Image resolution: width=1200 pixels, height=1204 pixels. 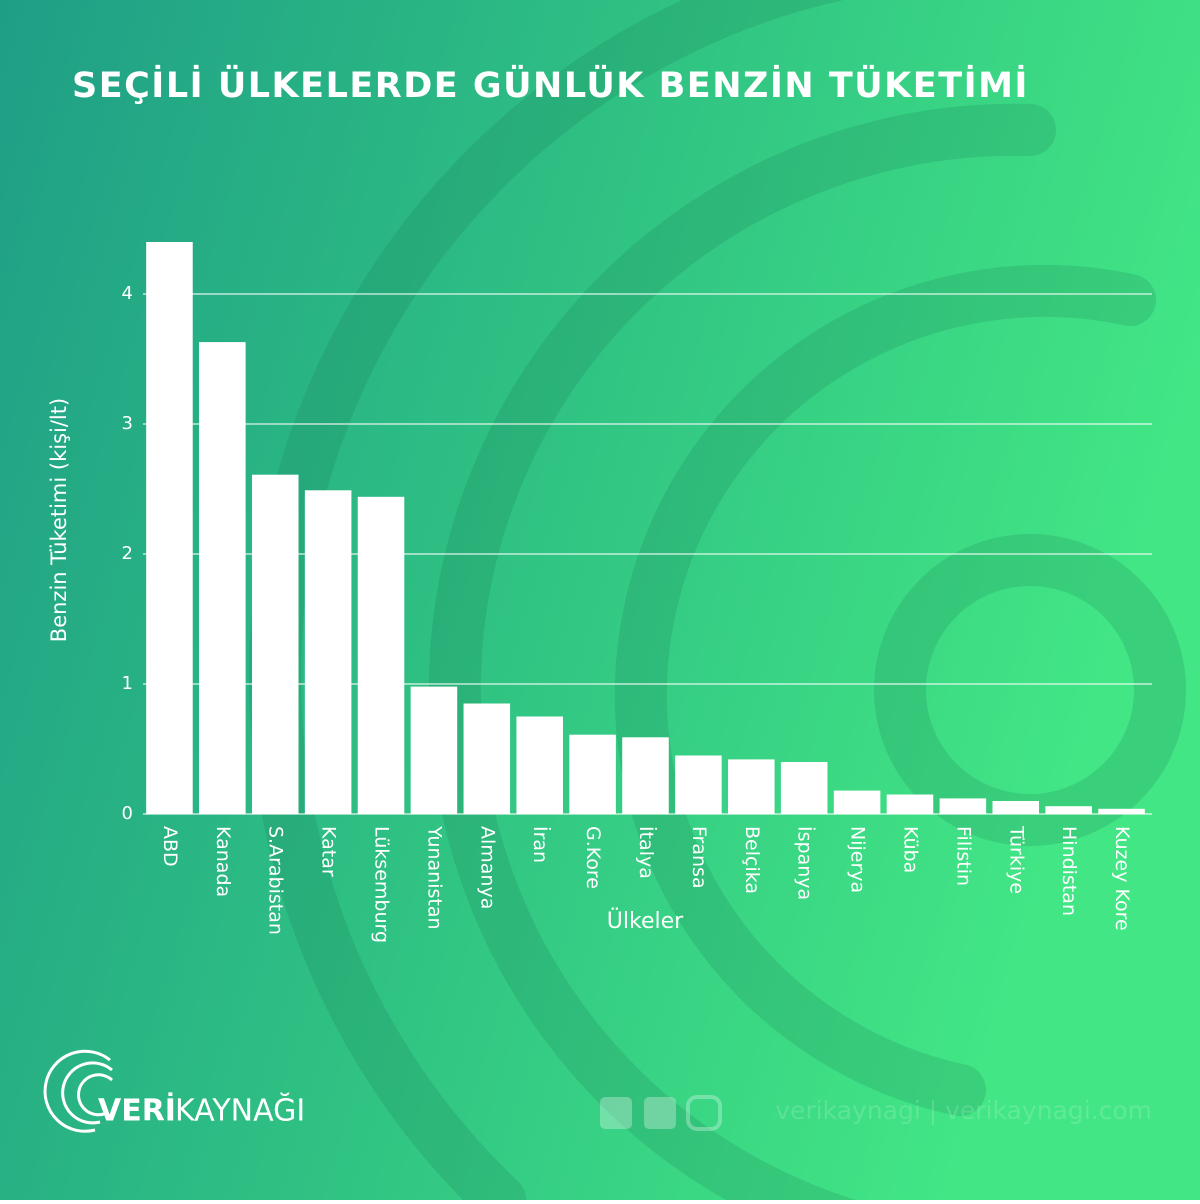 I want to click on x-tick-label: Filistin, so click(x=963, y=856).